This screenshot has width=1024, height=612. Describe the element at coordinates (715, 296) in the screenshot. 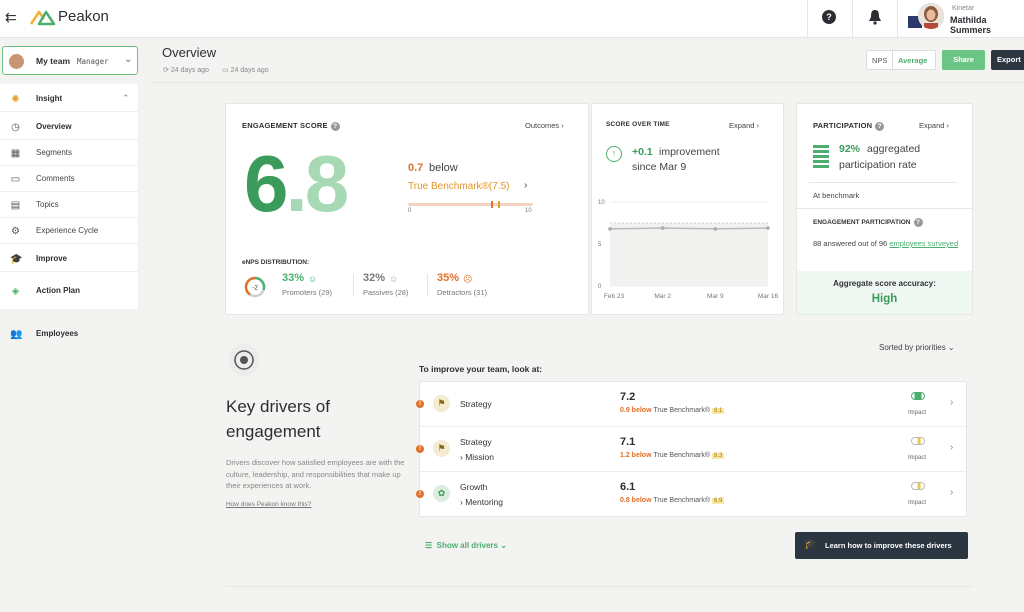

I see `x-tick-label: Mar 9` at that location.